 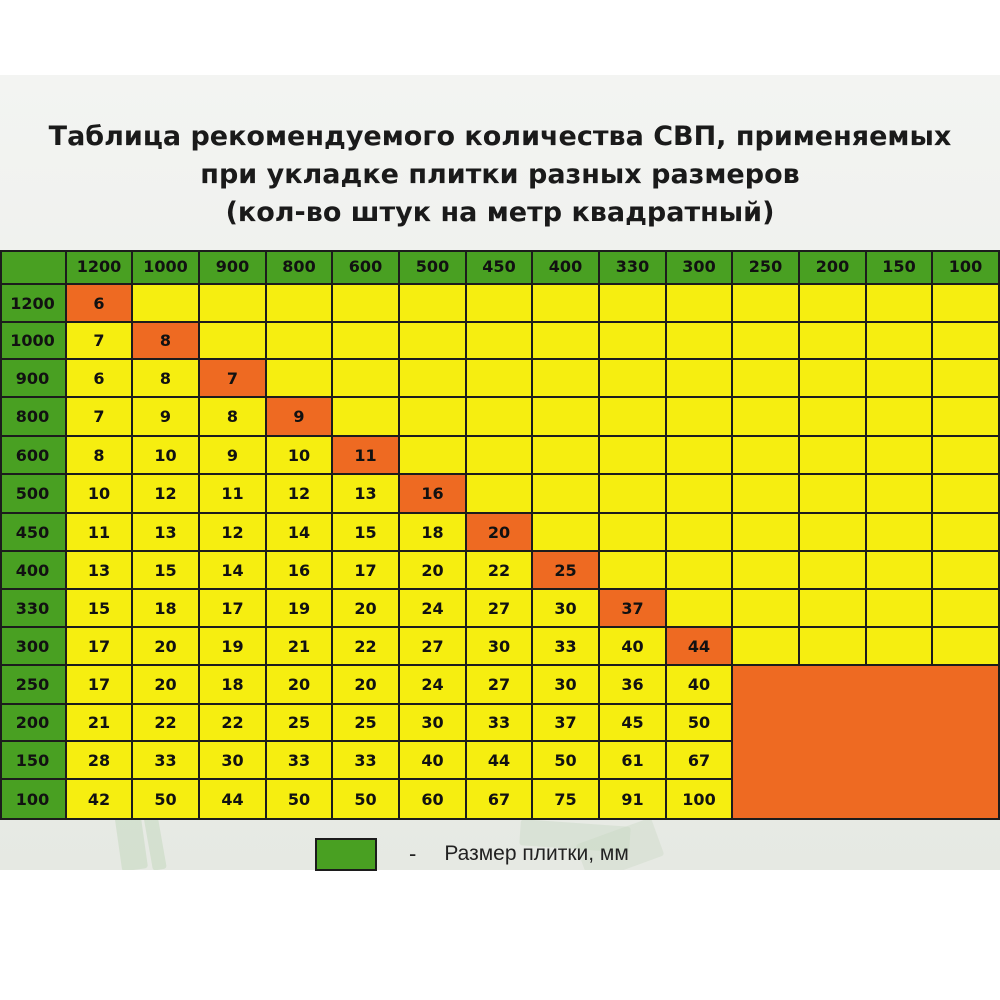 I want to click on table-cell: 27, so click(x=433, y=647).